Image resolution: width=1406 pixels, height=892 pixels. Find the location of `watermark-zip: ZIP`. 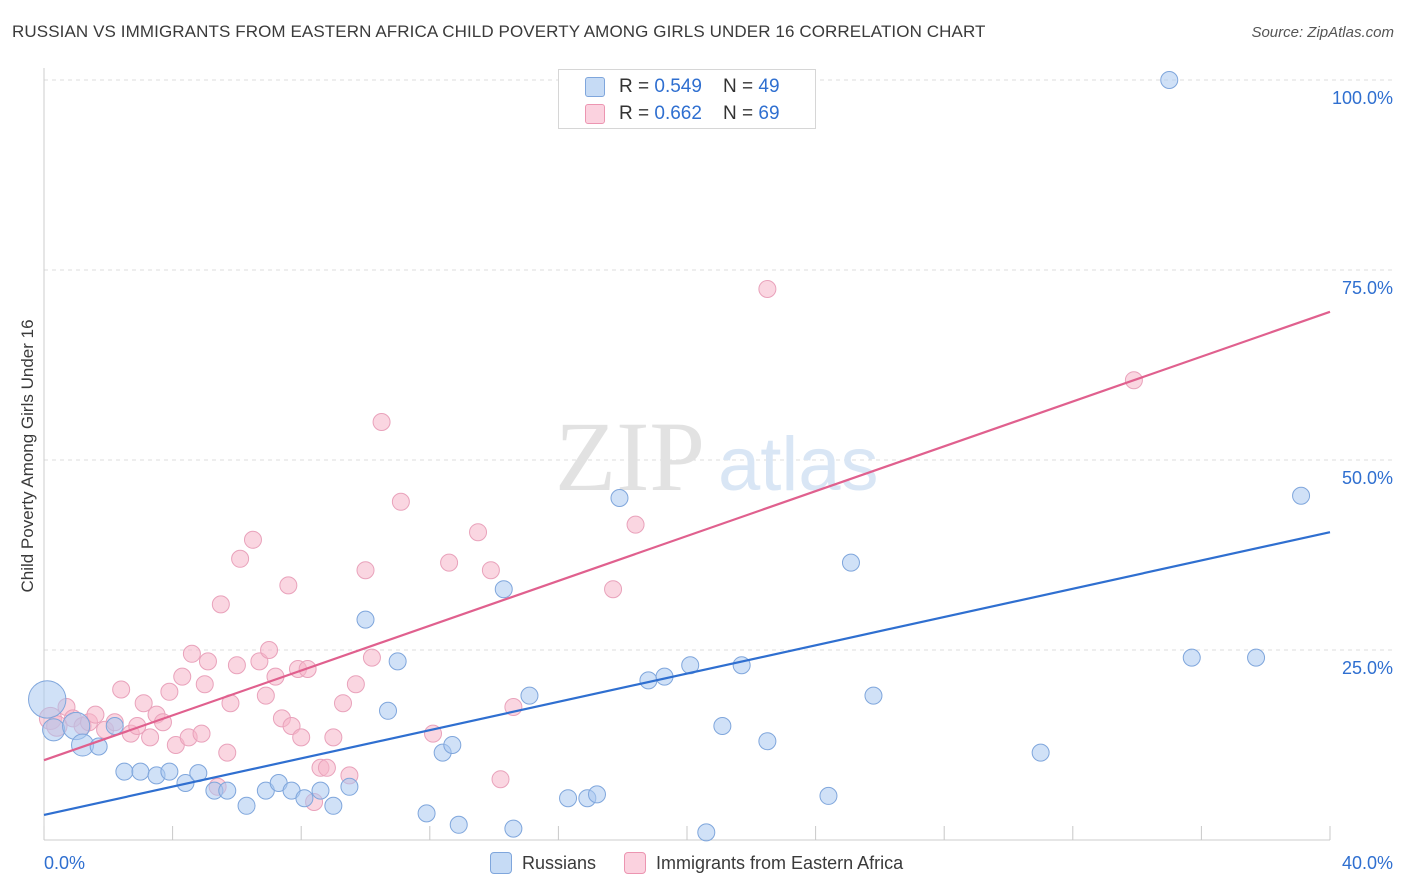

watermark-zip: ZIP is located at coordinates (630, 456).